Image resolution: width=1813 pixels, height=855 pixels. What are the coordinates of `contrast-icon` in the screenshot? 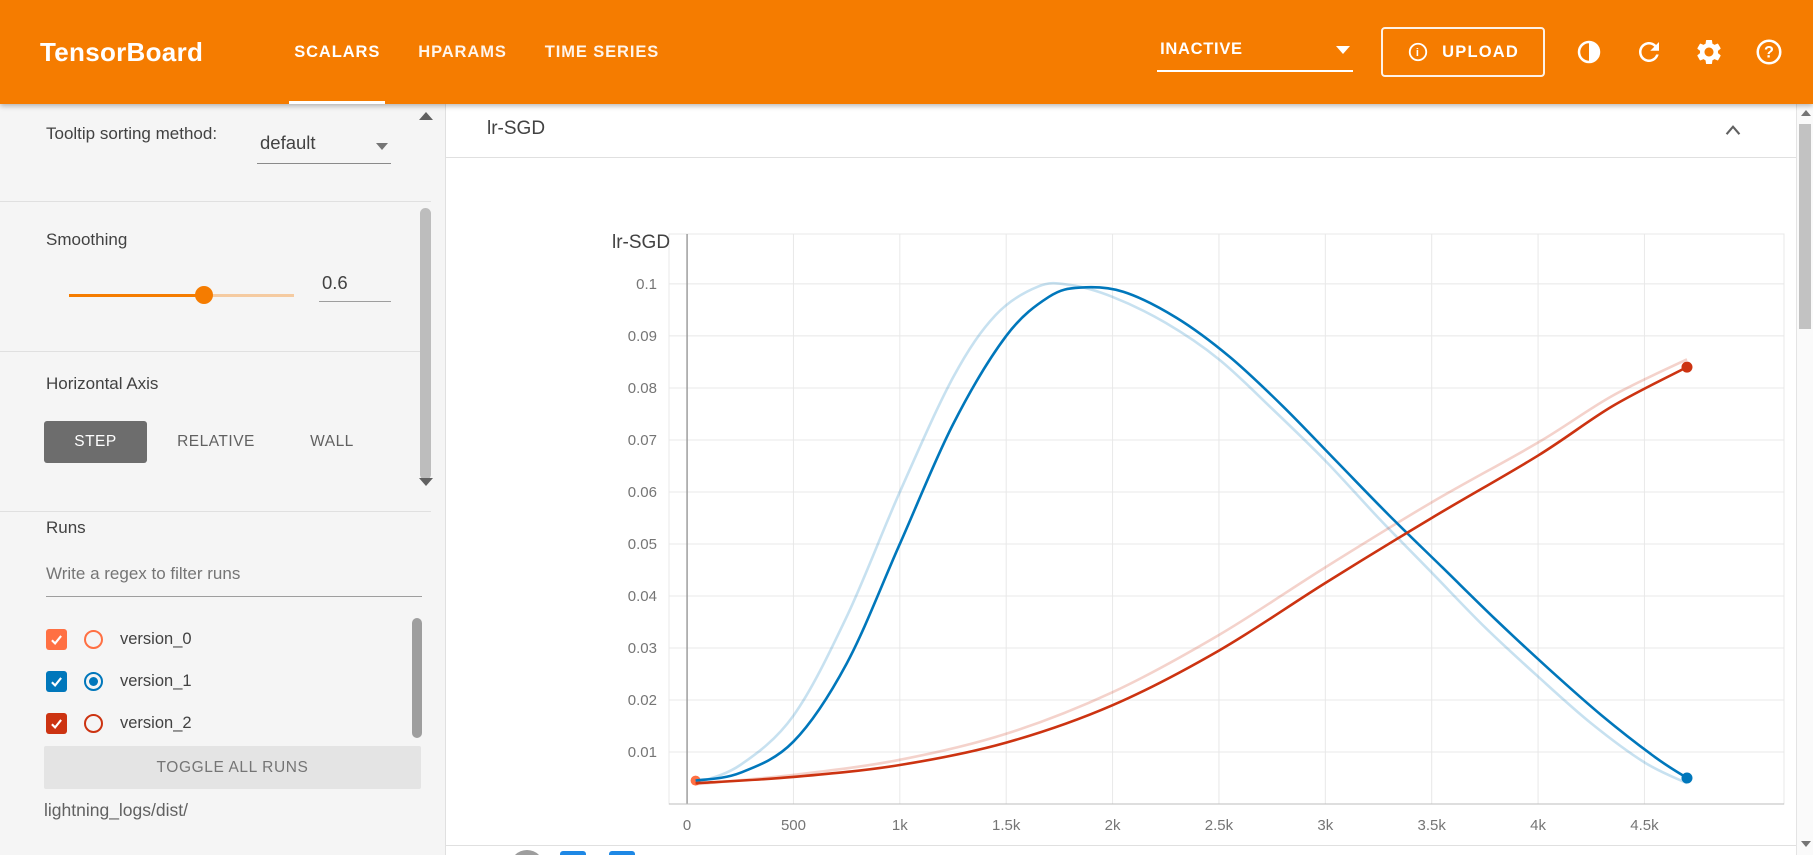 It's located at (1589, 52).